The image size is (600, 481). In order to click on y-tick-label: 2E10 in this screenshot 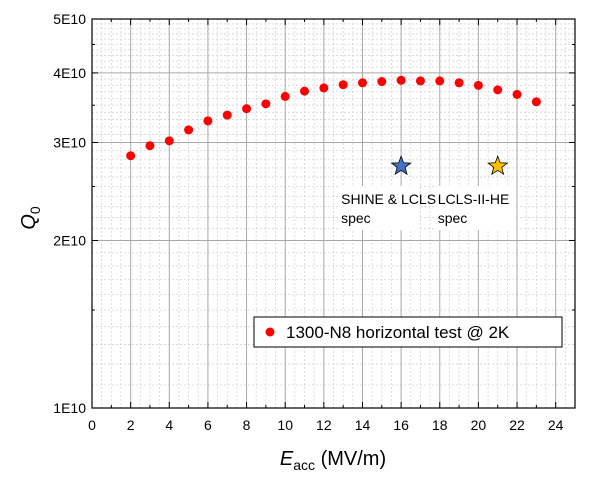, I will do `click(69, 240)`.